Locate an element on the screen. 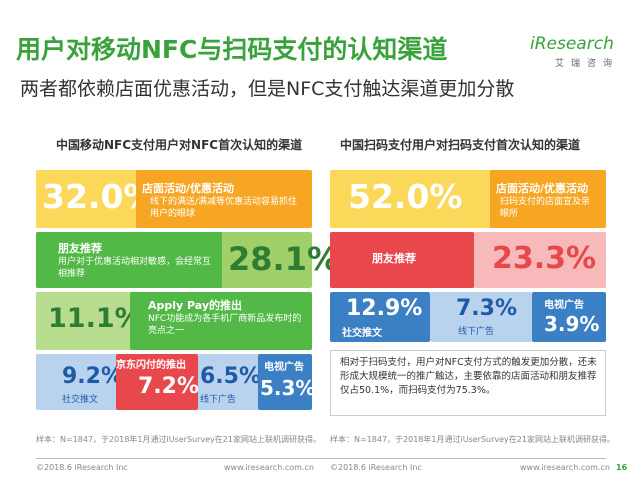 The width and height of the screenshot is (640, 480). right-store-label-panel is located at coordinates (548, 199).